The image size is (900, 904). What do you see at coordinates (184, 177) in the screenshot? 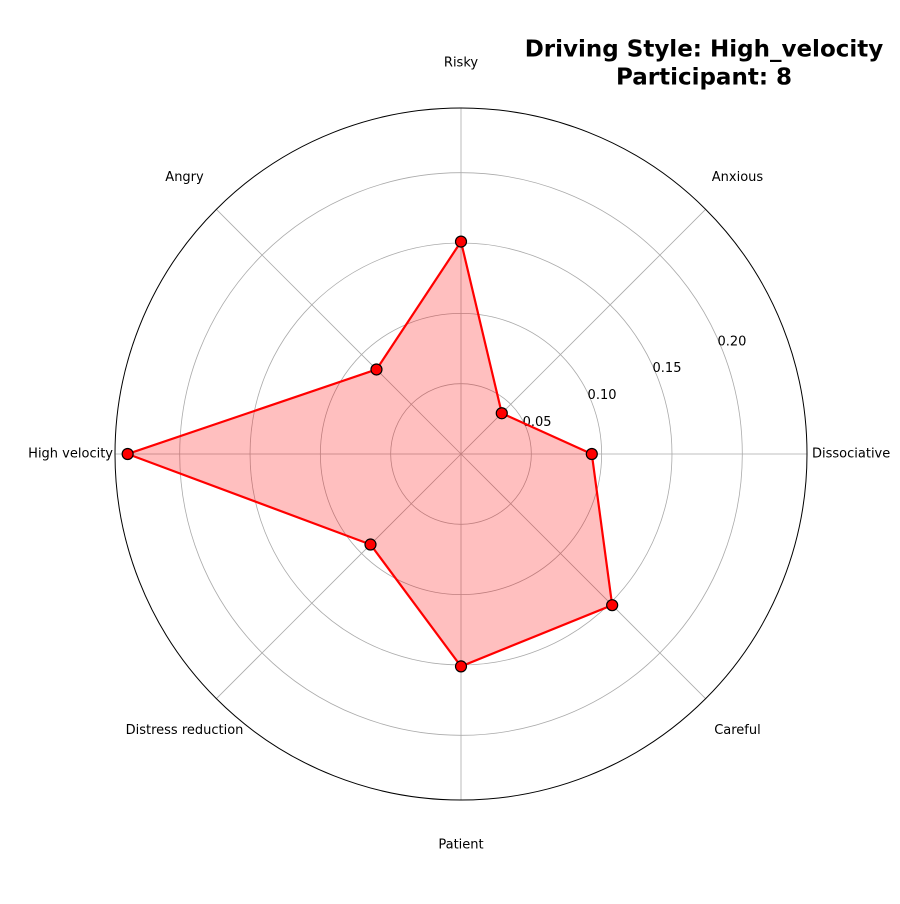
I see `category-label: Angry` at bounding box center [184, 177].